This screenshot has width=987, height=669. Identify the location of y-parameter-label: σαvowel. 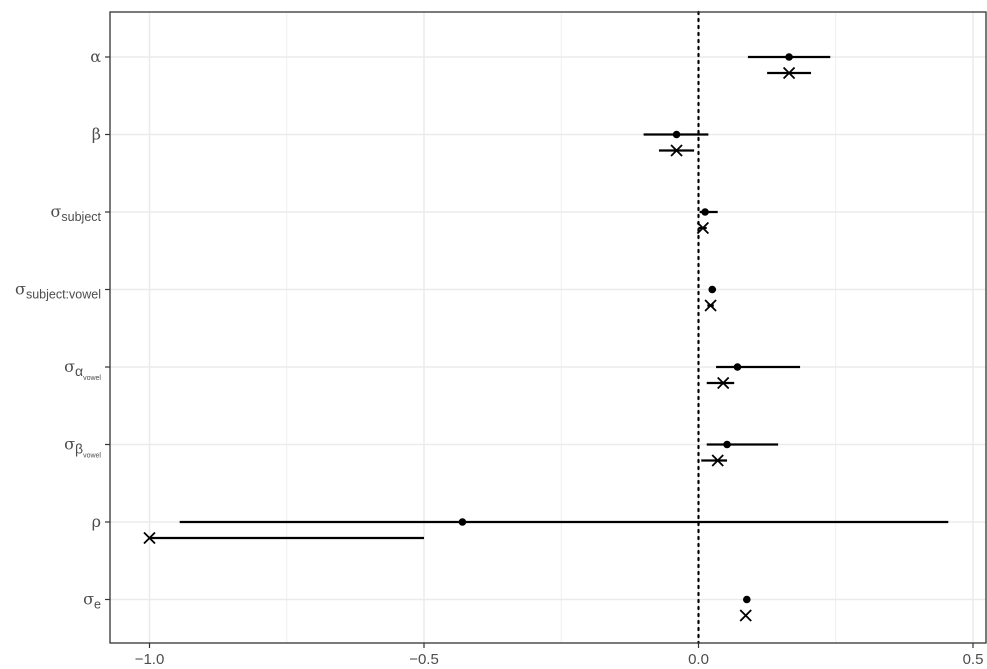
(82, 369).